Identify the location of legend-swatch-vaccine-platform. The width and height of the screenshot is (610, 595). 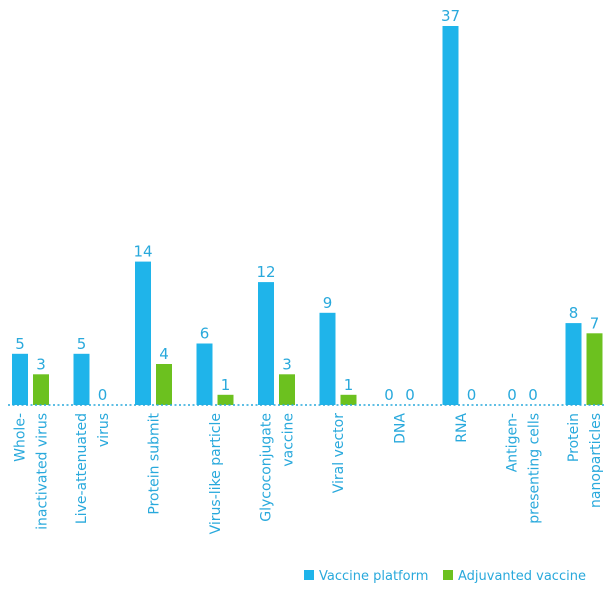
(309, 575).